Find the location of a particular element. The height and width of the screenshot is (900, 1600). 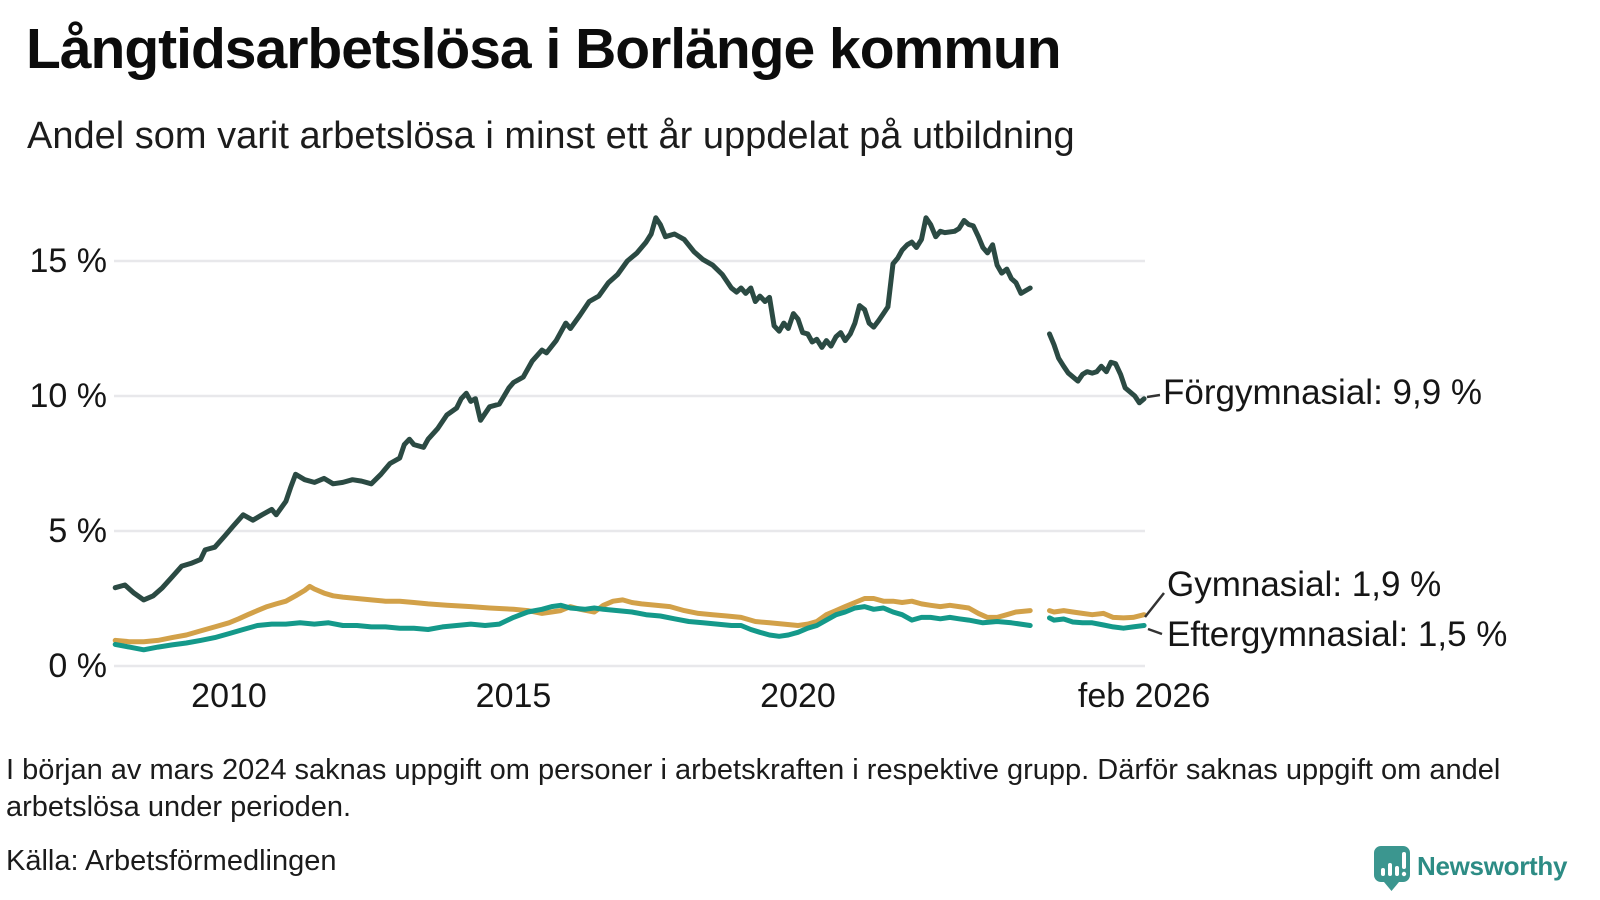

y-tick-5: 5 % is located at coordinates (77, 531).